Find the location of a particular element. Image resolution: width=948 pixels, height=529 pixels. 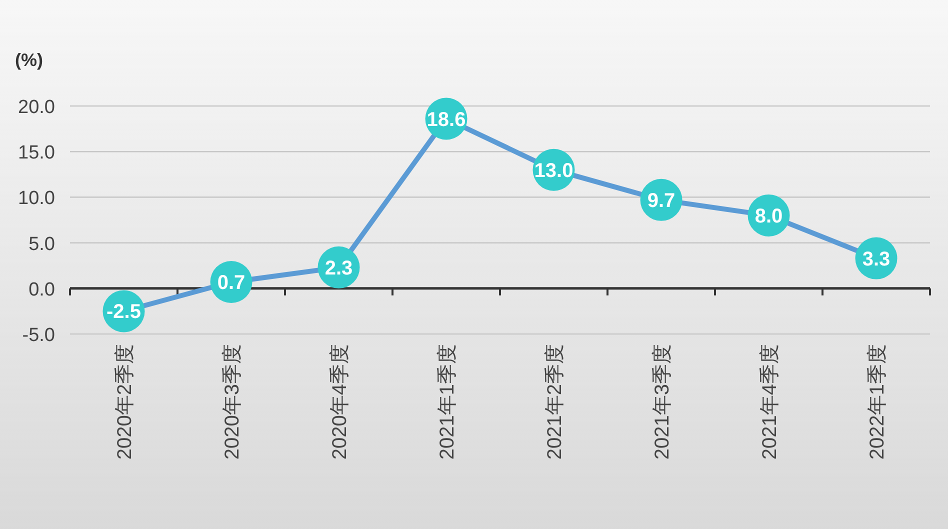

data-label: 13.0 is located at coordinates (554, 171).